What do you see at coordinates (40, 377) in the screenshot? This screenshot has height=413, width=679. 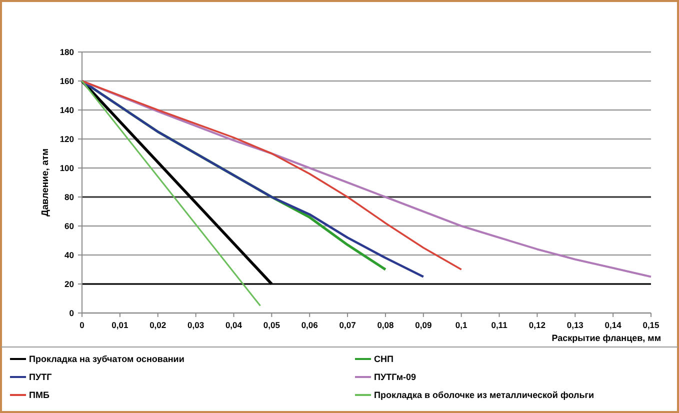 I see `legend-label: ПУТГ` at bounding box center [40, 377].